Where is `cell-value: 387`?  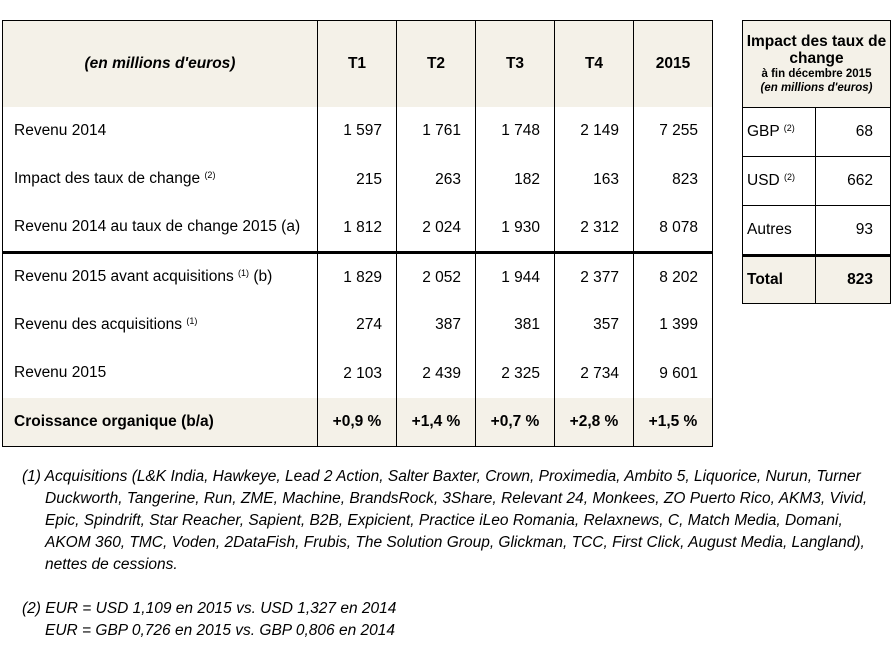
cell-value: 387 is located at coordinates (436, 325).